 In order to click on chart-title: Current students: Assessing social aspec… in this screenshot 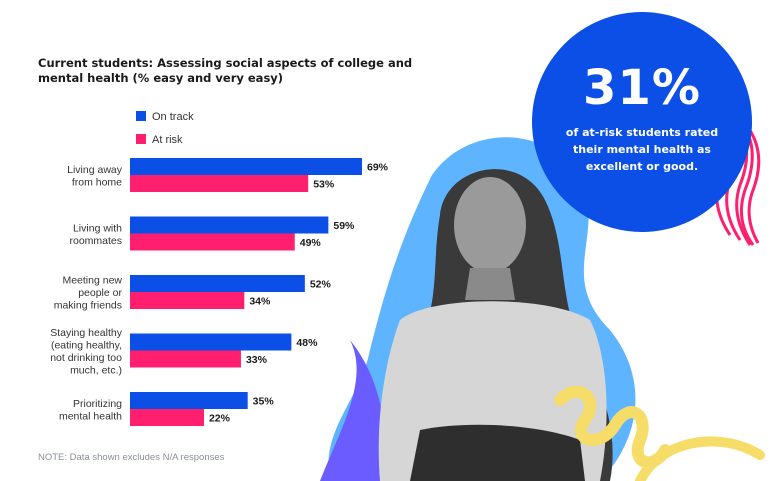, I will do `click(225, 70)`.